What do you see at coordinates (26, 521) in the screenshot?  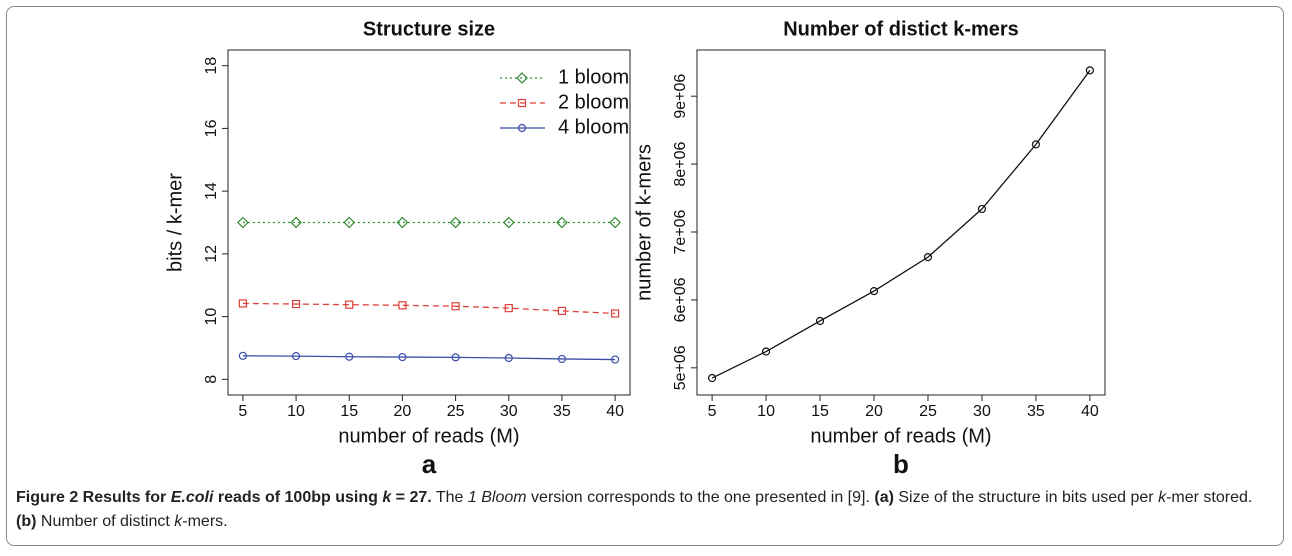 I see `caption-text: (b)` at bounding box center [26, 521].